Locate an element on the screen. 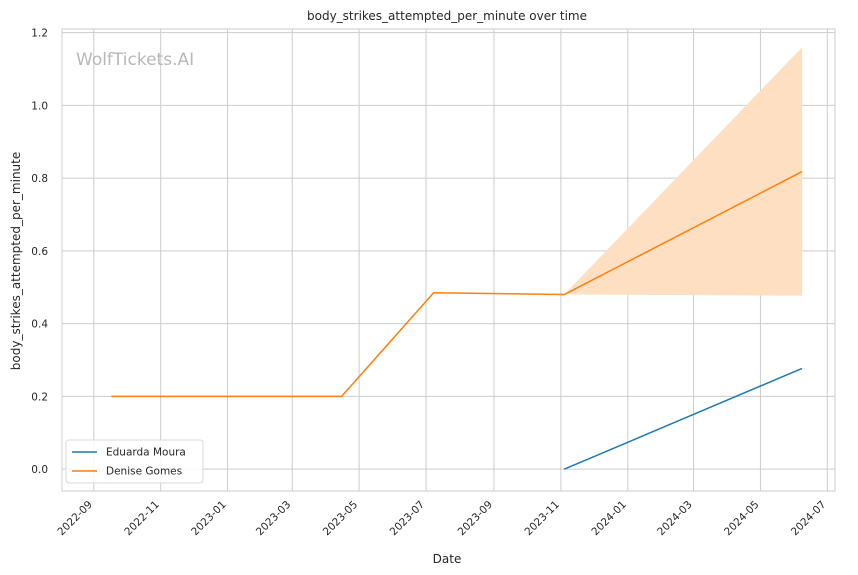 This screenshot has width=858, height=575. x-axis-label: Date is located at coordinates (447, 559).